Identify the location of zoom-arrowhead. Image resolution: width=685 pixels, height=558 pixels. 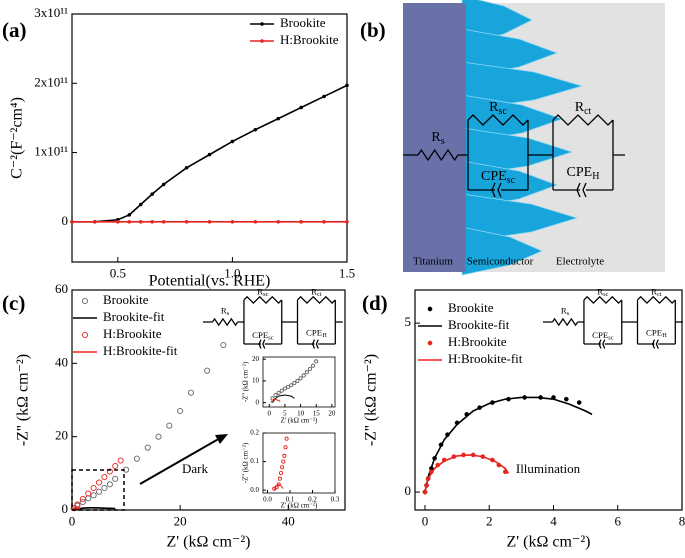
(221, 439).